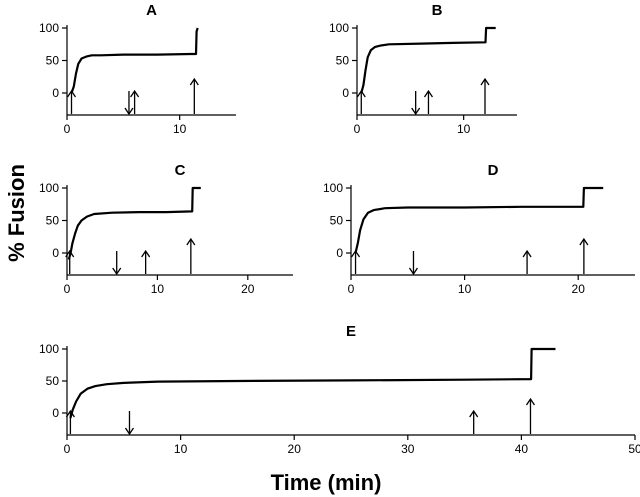 The image size is (640, 497). What do you see at coordinates (180, 170) in the screenshot?
I see `panel-label-c: C` at bounding box center [180, 170].